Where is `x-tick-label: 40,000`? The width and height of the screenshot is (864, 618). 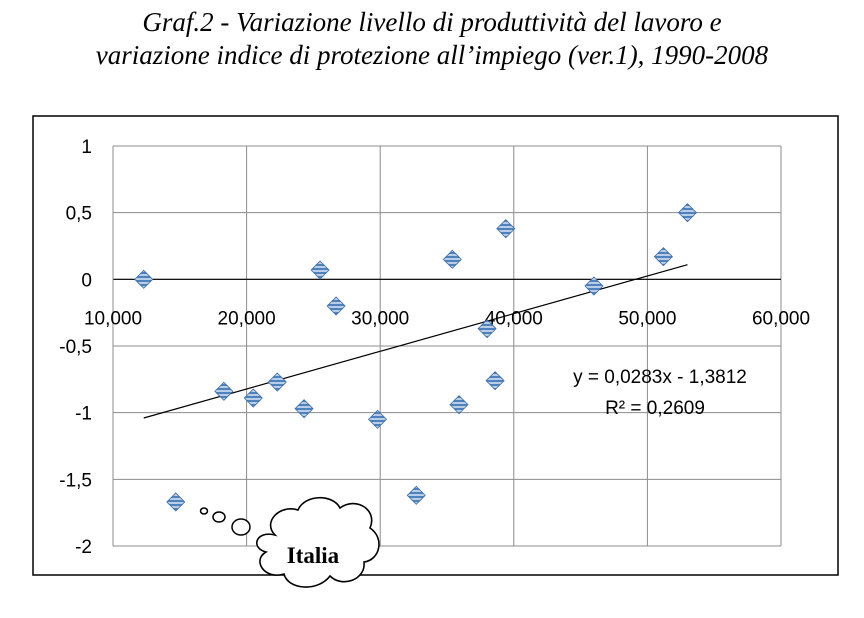
x-tick-label: 40,000 is located at coordinates (514, 318).